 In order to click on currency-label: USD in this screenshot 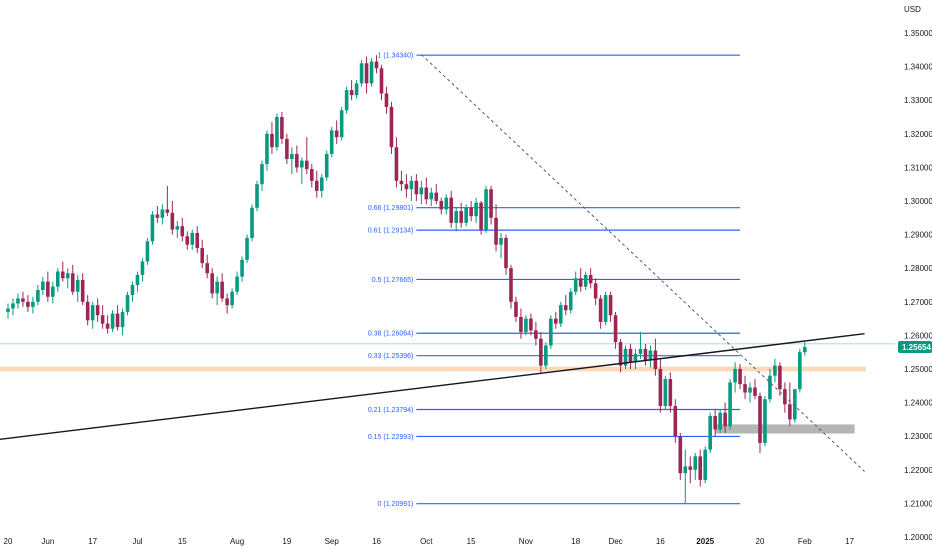, I will do `click(912, 9)`.